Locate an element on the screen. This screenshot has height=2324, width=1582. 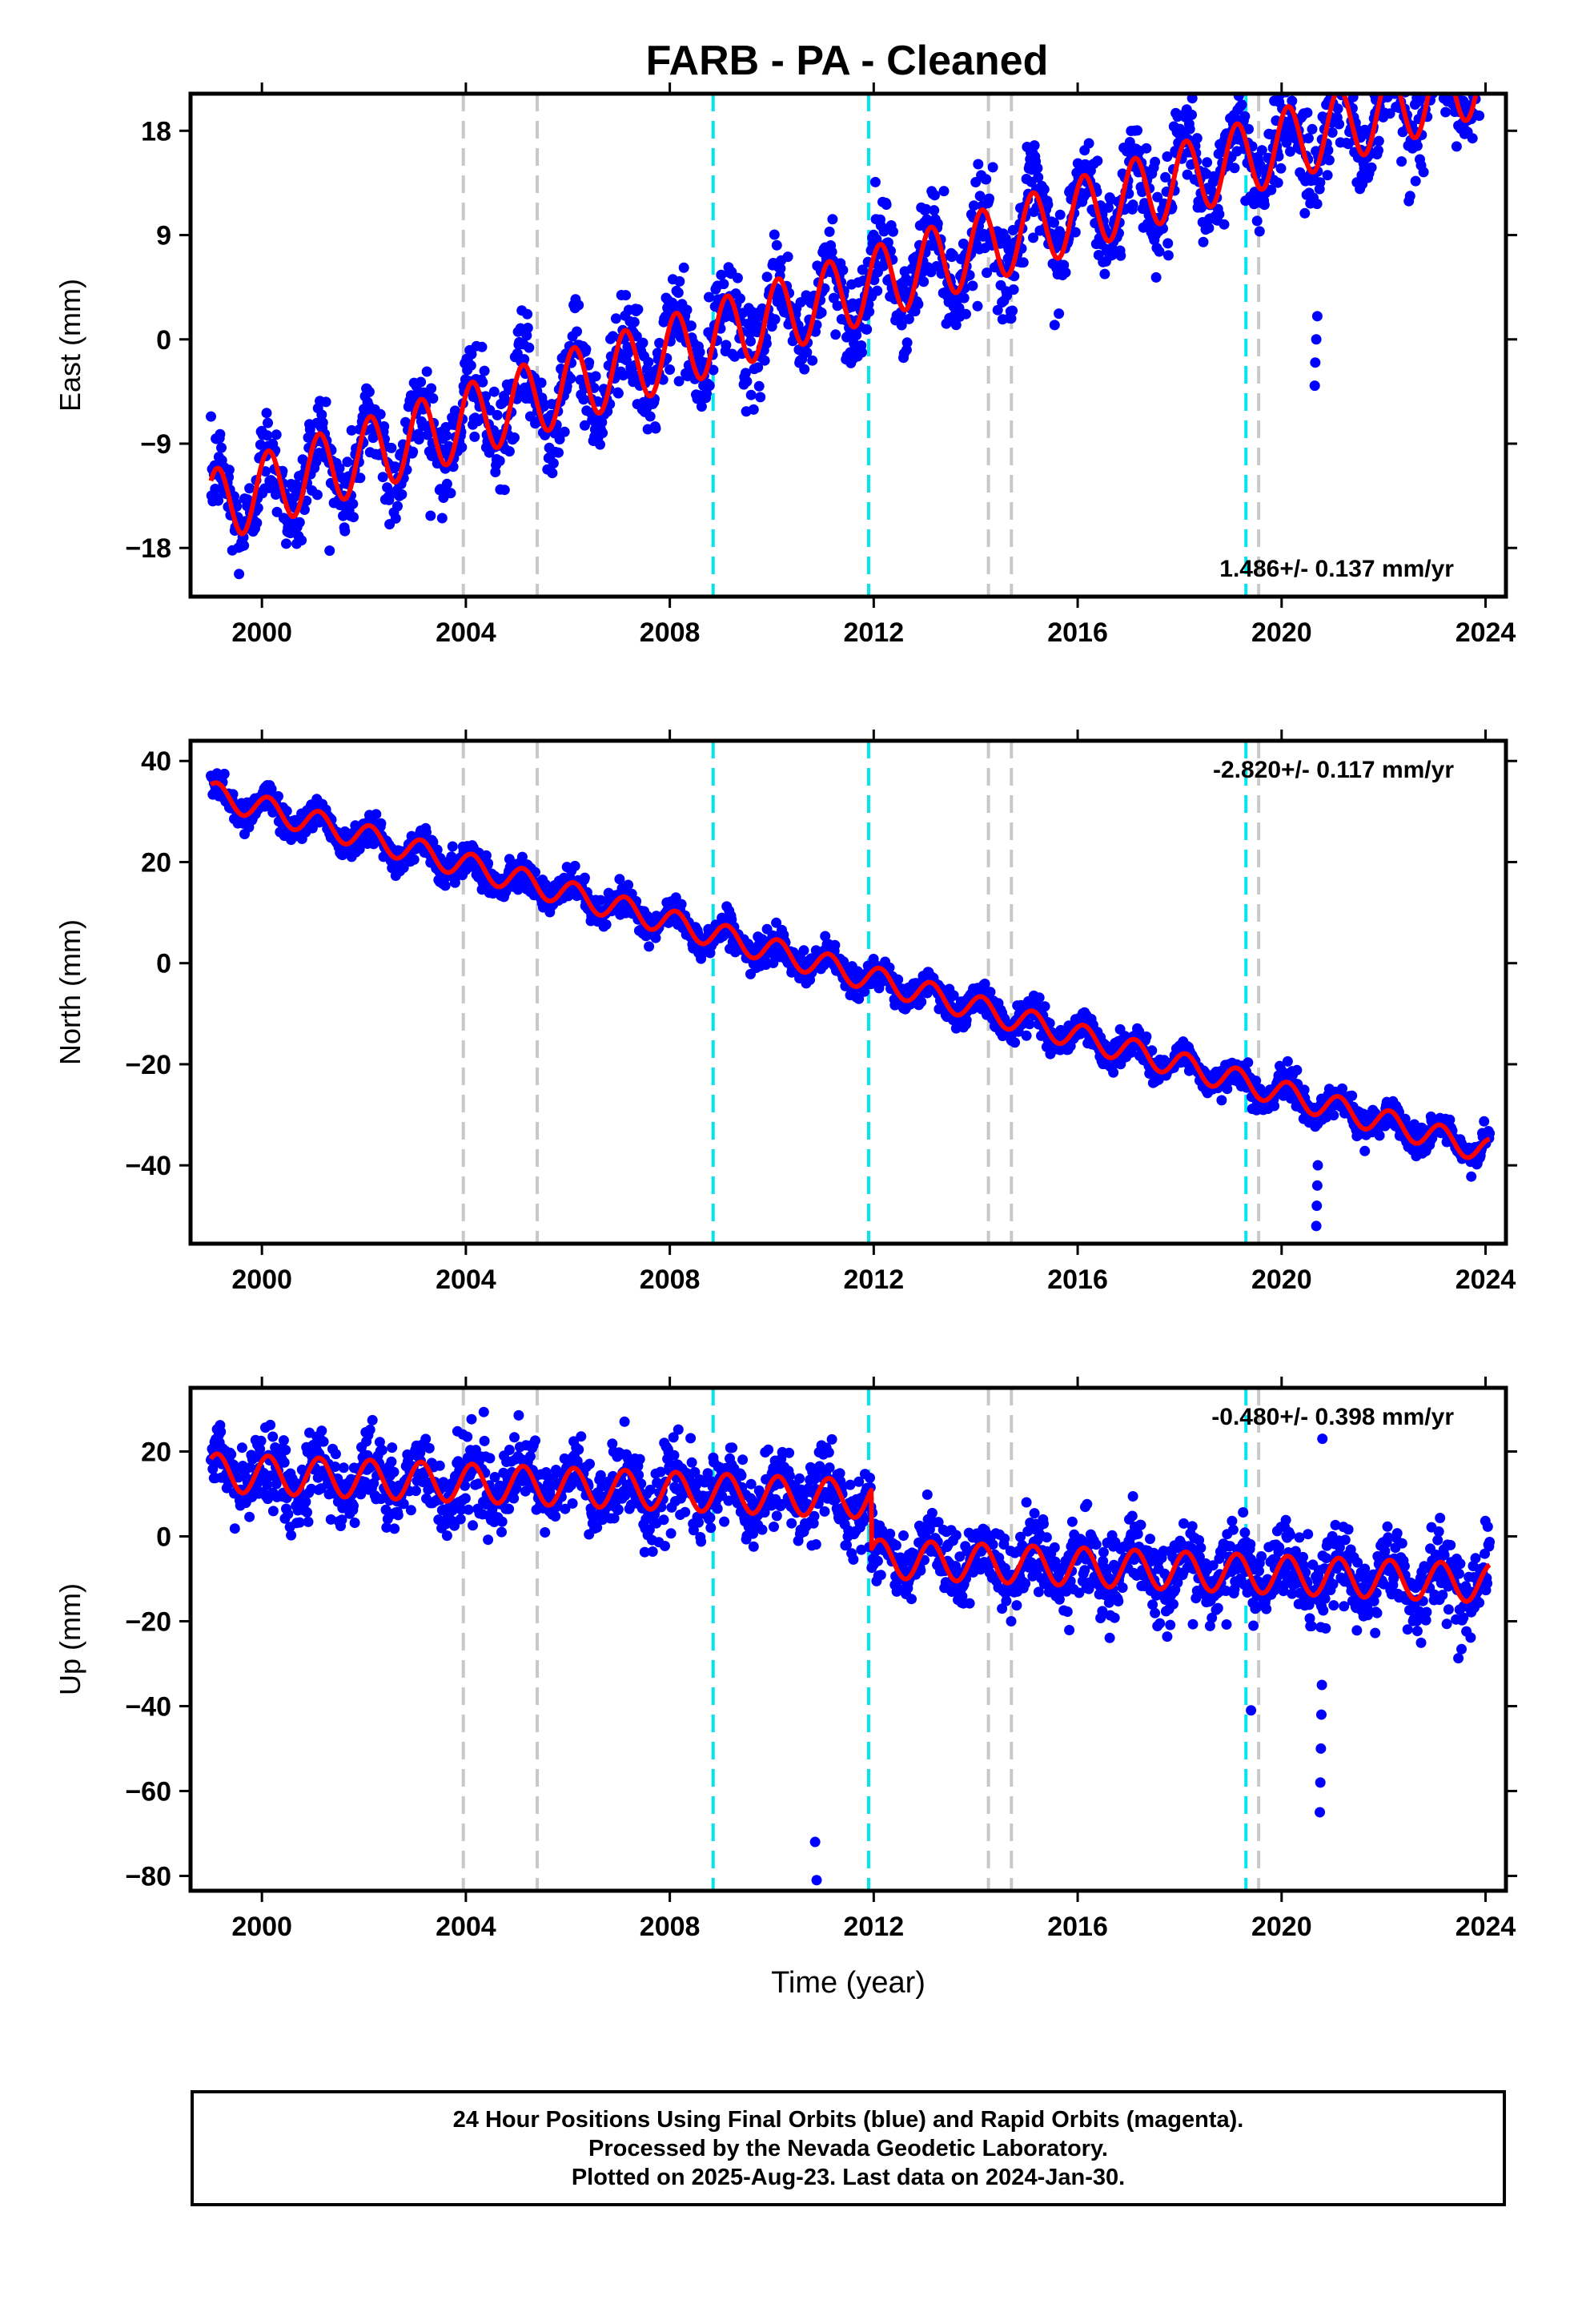
x-tick-label: 2008 is located at coordinates (671, 1280).